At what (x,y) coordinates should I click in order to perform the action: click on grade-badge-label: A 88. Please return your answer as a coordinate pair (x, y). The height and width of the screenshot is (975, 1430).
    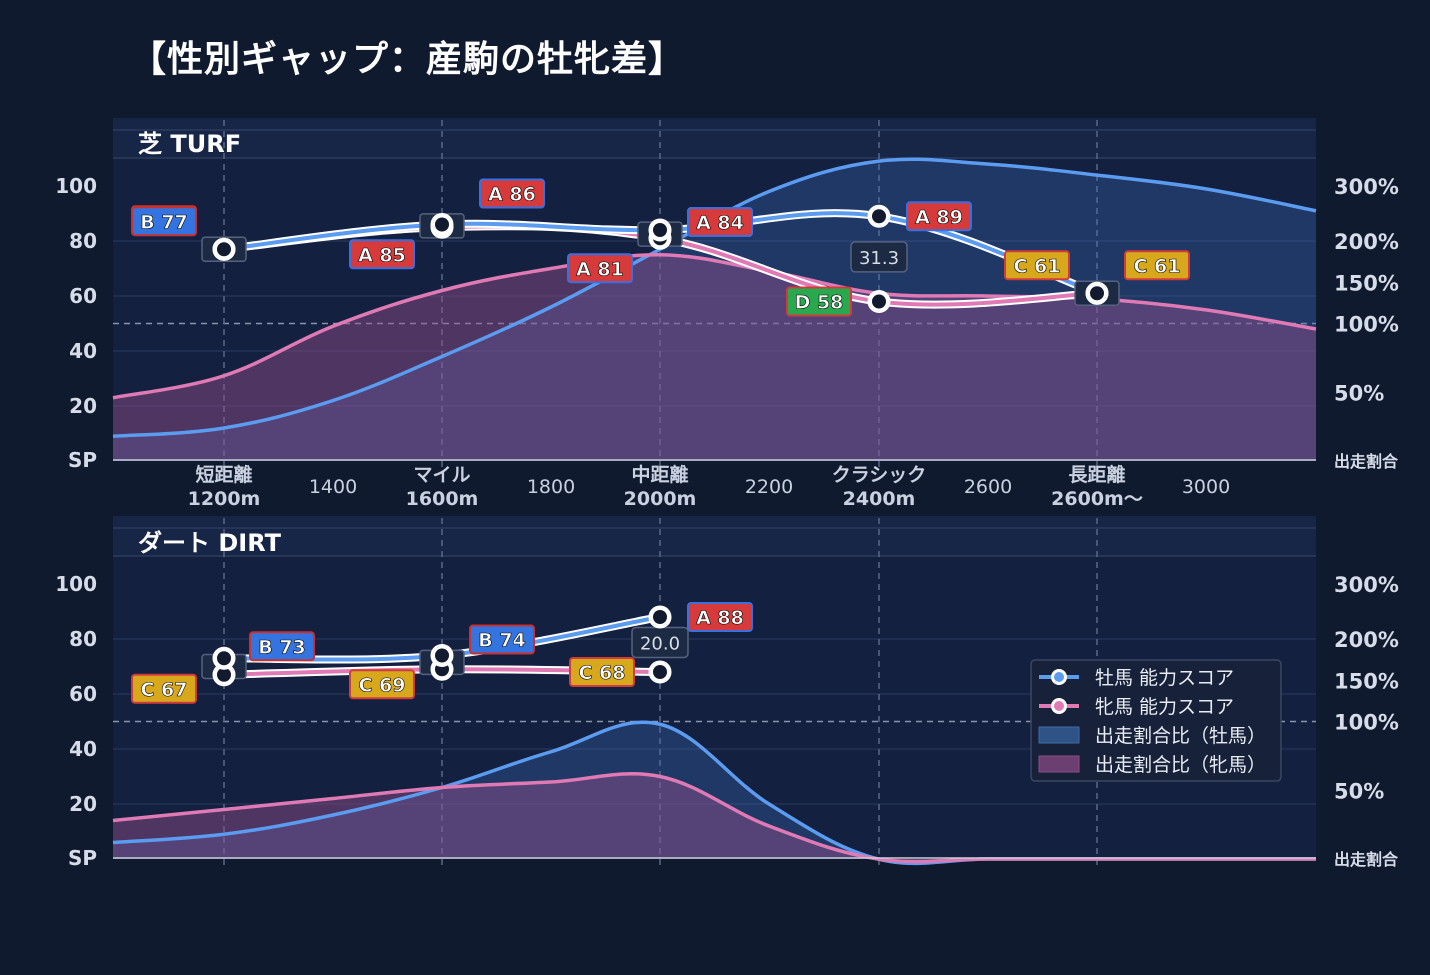
    Looking at the image, I should click on (720, 618).